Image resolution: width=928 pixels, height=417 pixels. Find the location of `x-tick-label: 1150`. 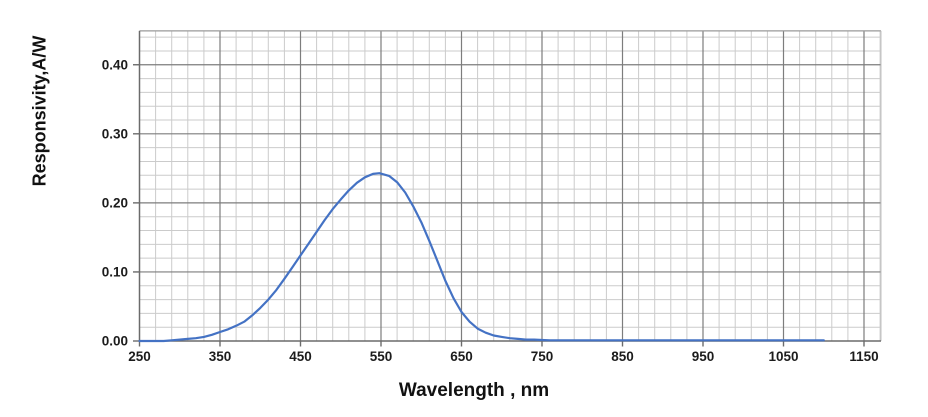

x-tick-label: 1150 is located at coordinates (864, 356).